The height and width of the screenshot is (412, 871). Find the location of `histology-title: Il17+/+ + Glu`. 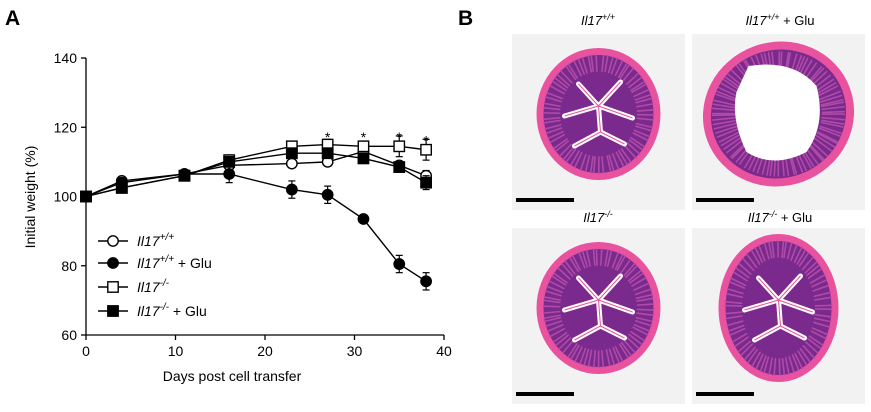

histology-title: Il17+/+ + Glu is located at coordinates (779, 20).